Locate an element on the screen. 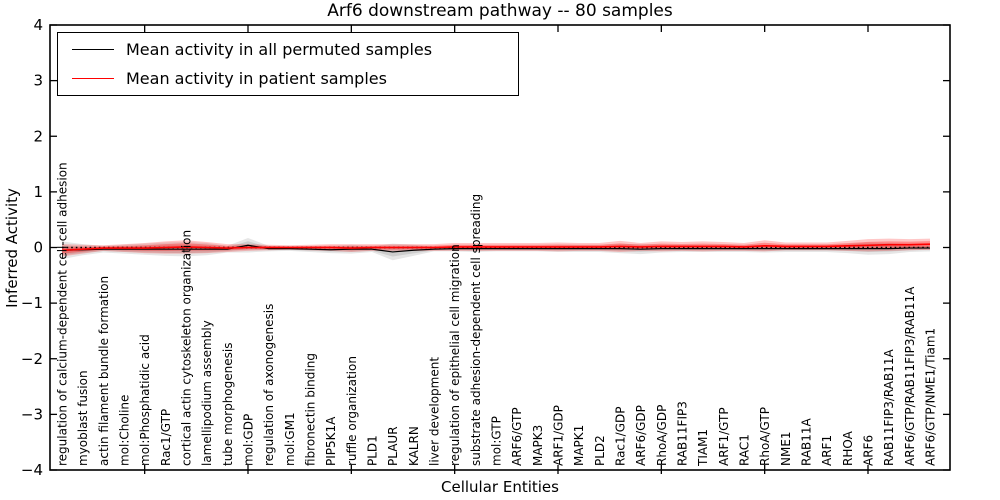 The height and width of the screenshot is (500, 1000). legend-item-patient: Mean activity in patient samples is located at coordinates (295, 78).